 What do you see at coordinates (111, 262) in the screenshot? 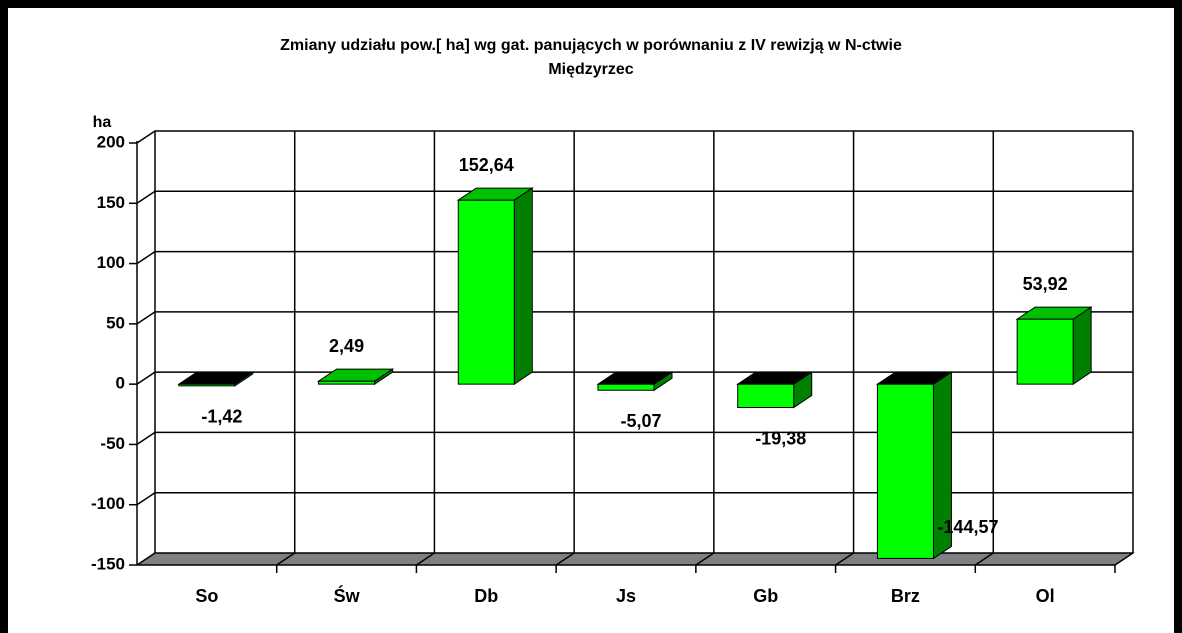
I see `y-tick-label: 100` at bounding box center [111, 262].